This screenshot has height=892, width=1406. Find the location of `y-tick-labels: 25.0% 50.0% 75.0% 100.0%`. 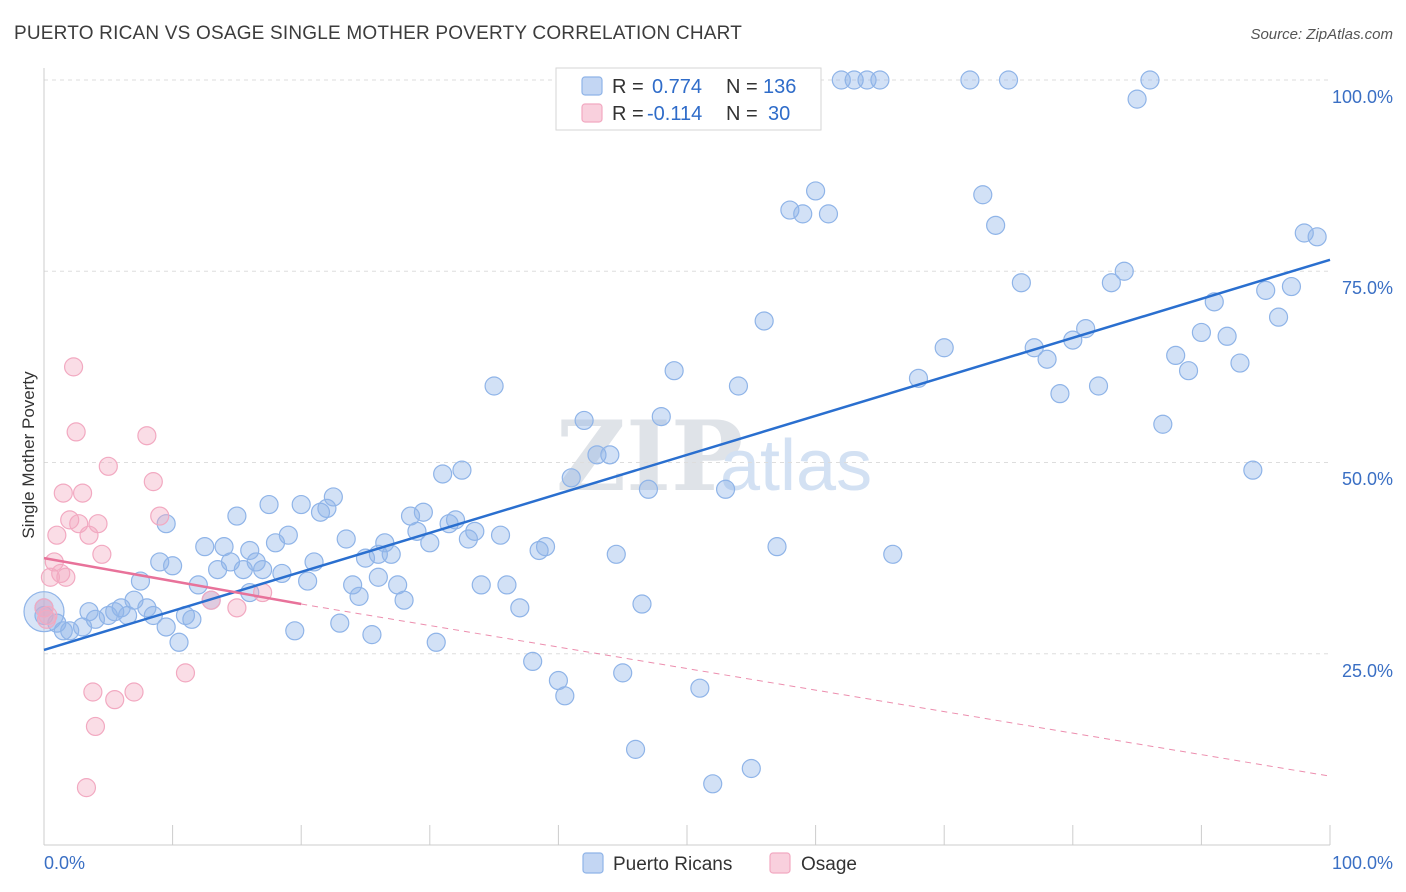

y-tick-labels: 25.0% 50.0% 75.0% 100.0% is located at coordinates (1362, 384).